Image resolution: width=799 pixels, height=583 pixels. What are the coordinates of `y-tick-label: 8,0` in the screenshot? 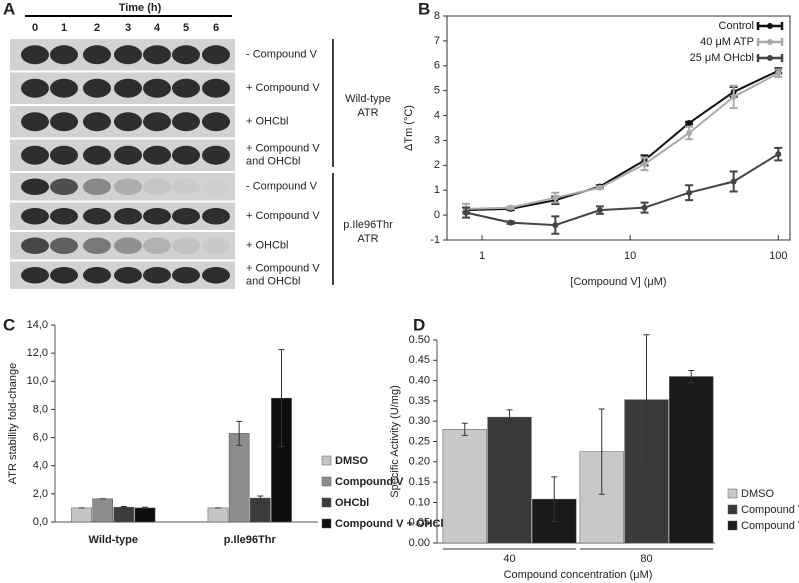 It's located at (40, 409).